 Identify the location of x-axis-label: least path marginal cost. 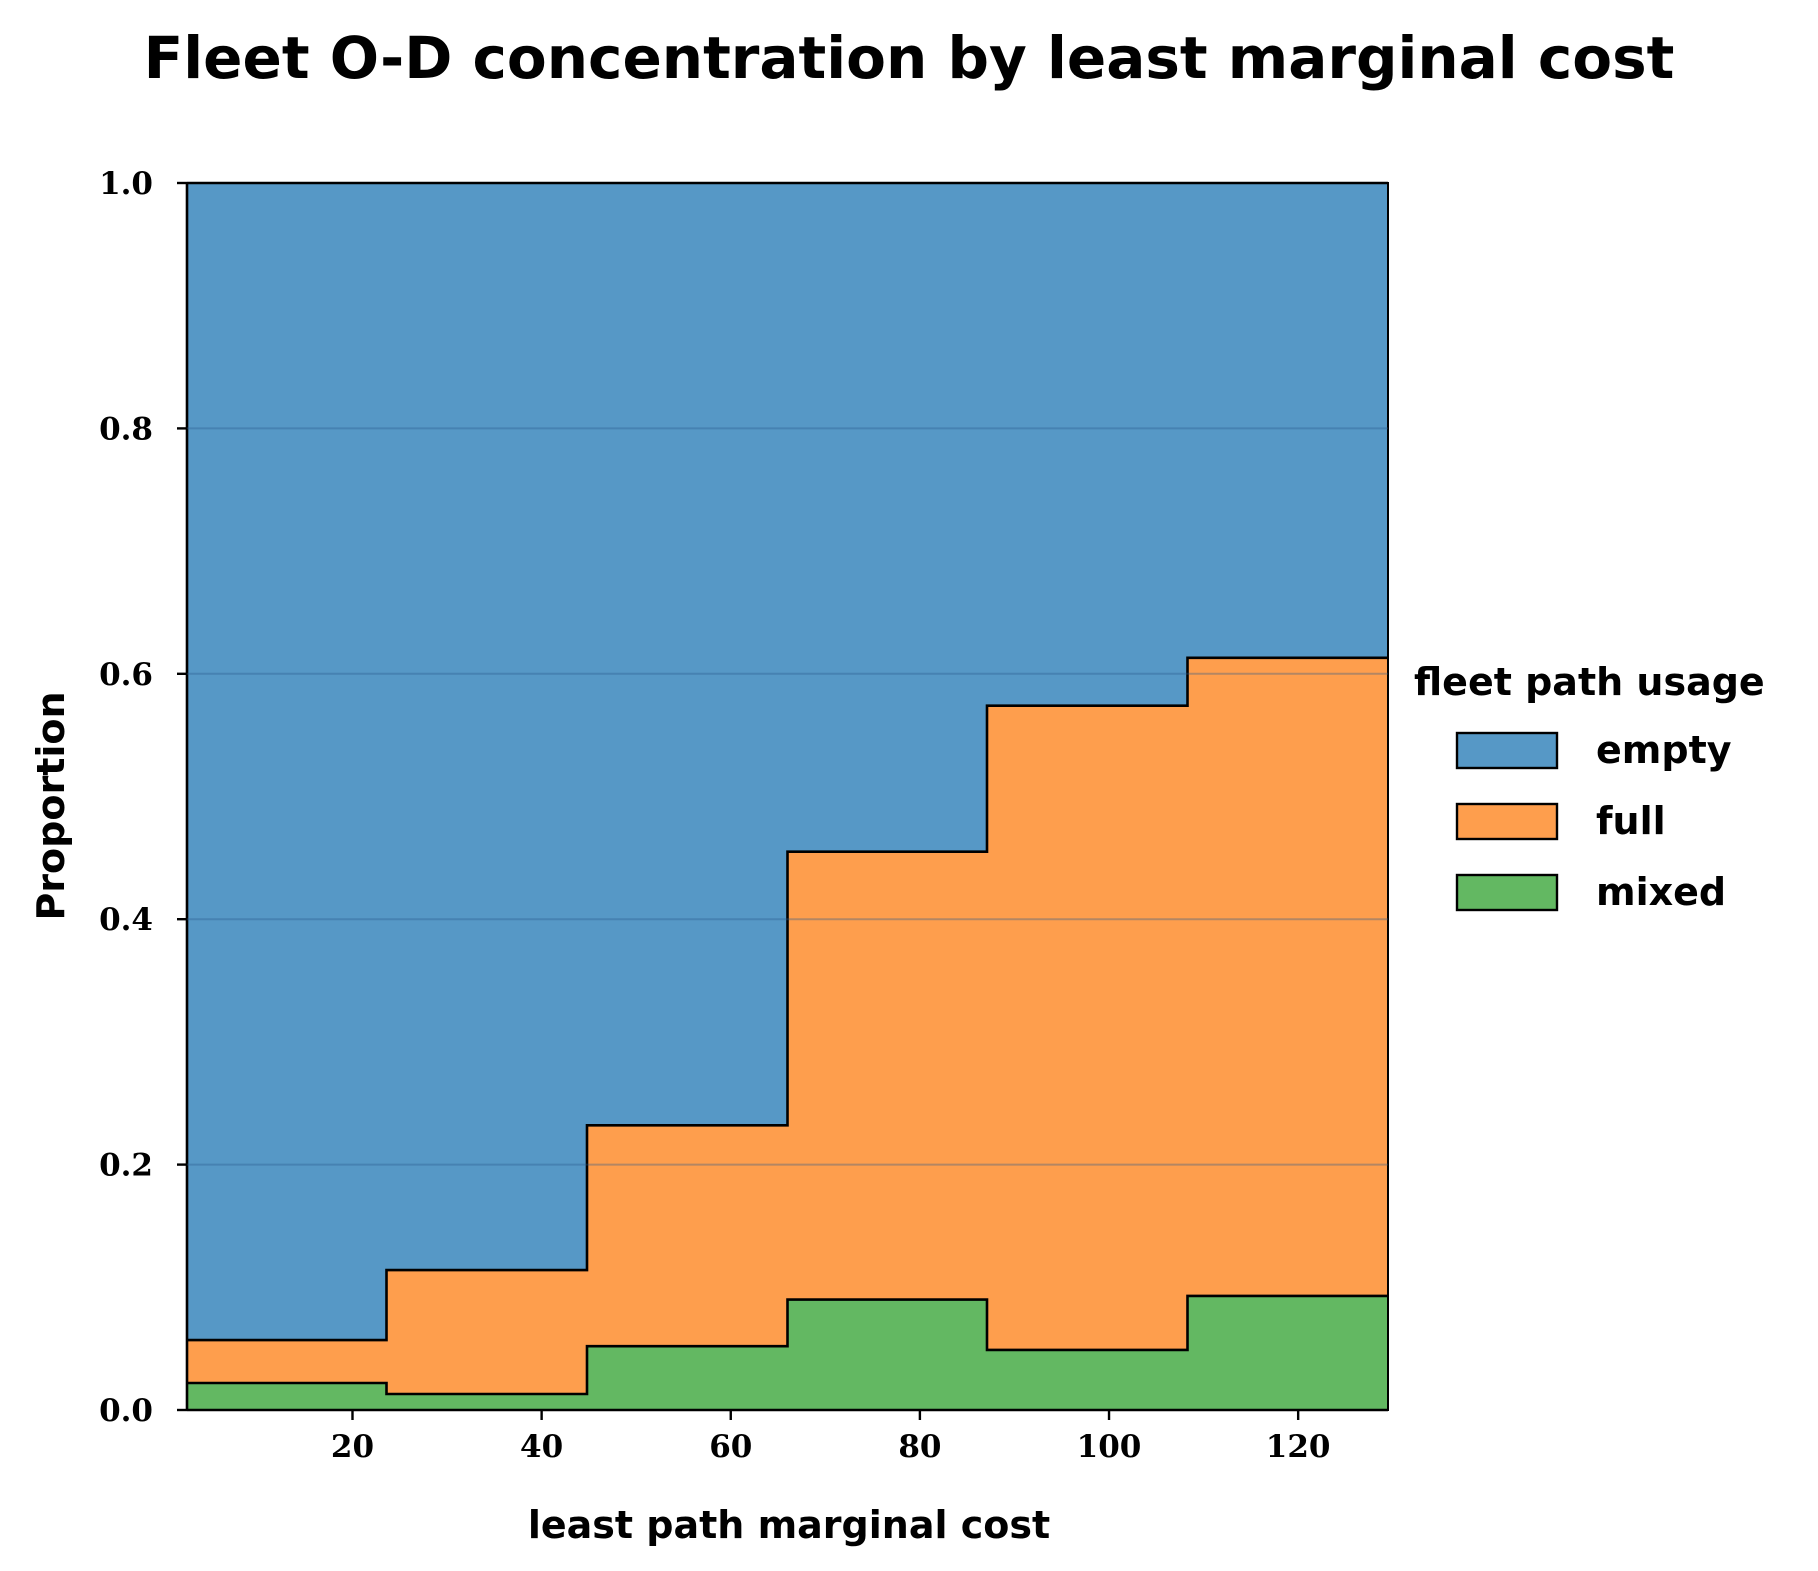
(789, 1525).